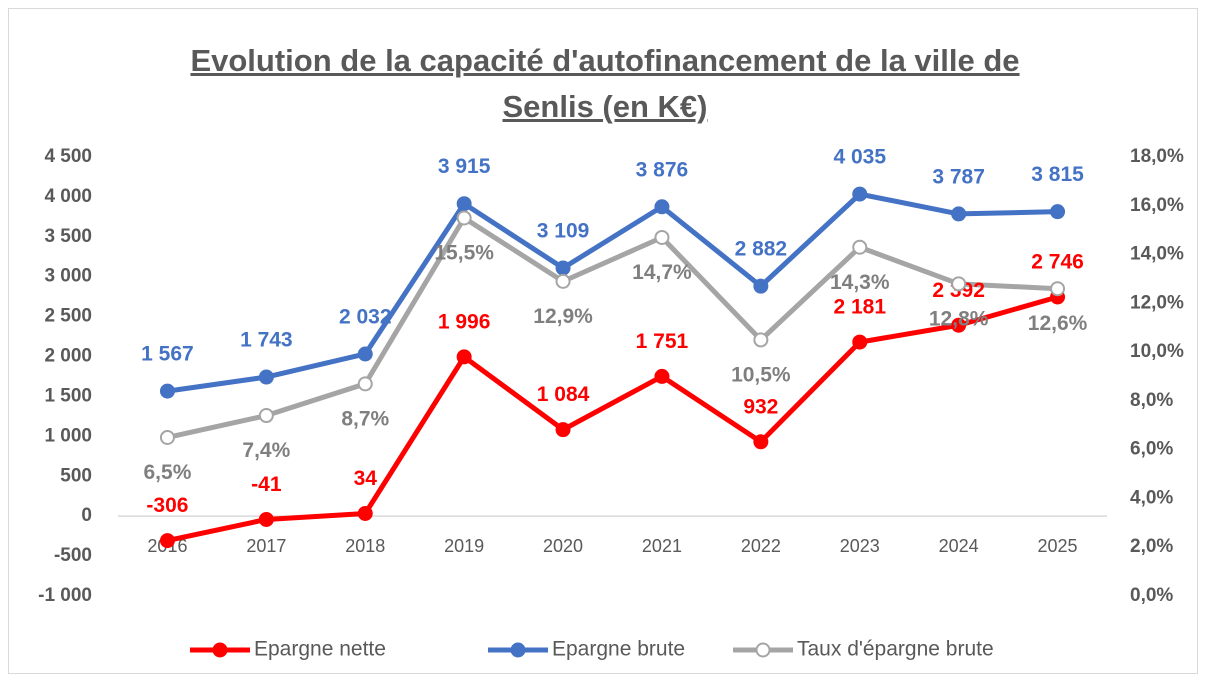  I want to click on y-tick-label: 1 000, so click(68, 435).